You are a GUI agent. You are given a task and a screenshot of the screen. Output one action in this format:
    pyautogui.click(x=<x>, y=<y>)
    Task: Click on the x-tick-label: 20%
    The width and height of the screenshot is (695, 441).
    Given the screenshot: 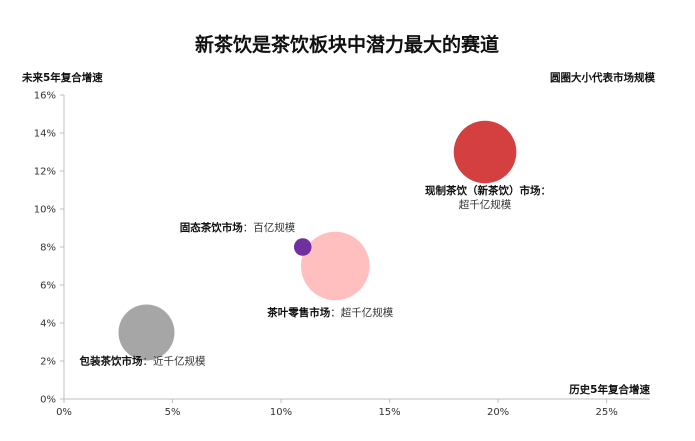 What is the action you would take?
    pyautogui.click(x=498, y=412)
    